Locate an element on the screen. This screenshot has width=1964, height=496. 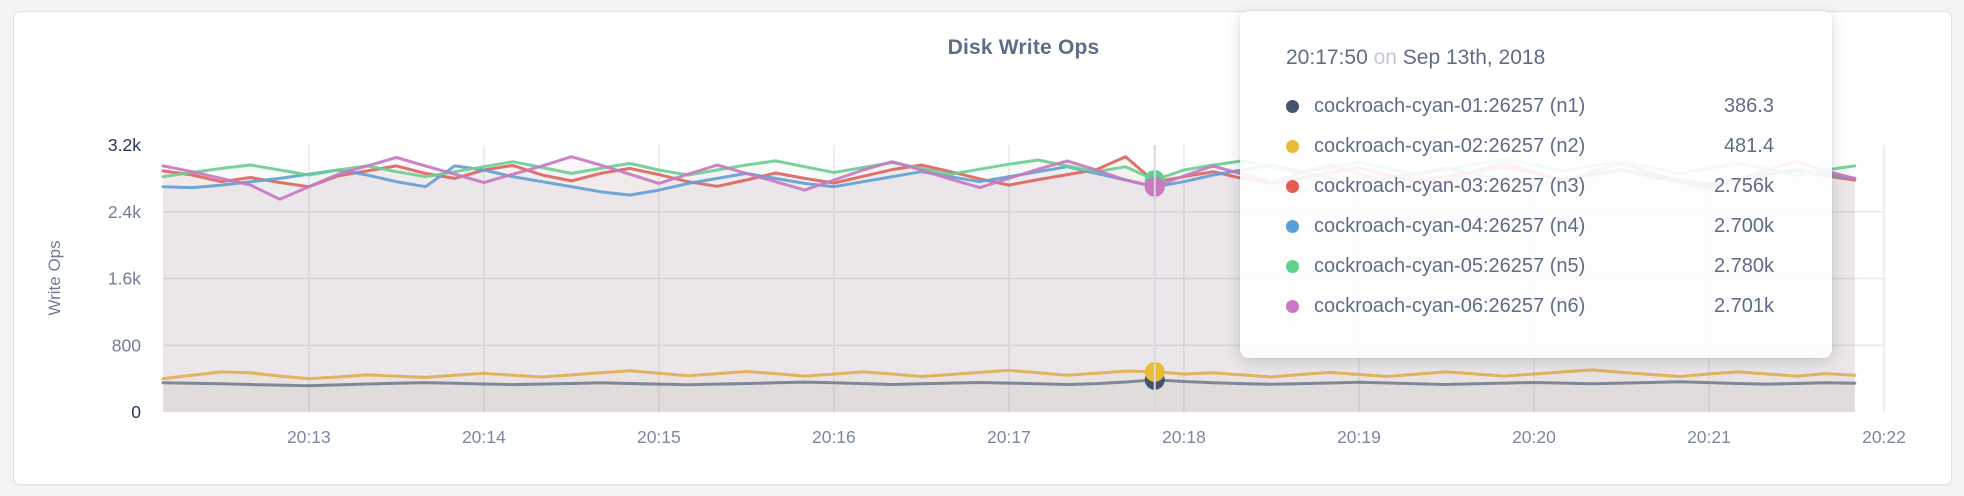
tooltip-series-row: cockroach-cyan-02:26257 (n2) 481.4 is located at coordinates (1530, 146).